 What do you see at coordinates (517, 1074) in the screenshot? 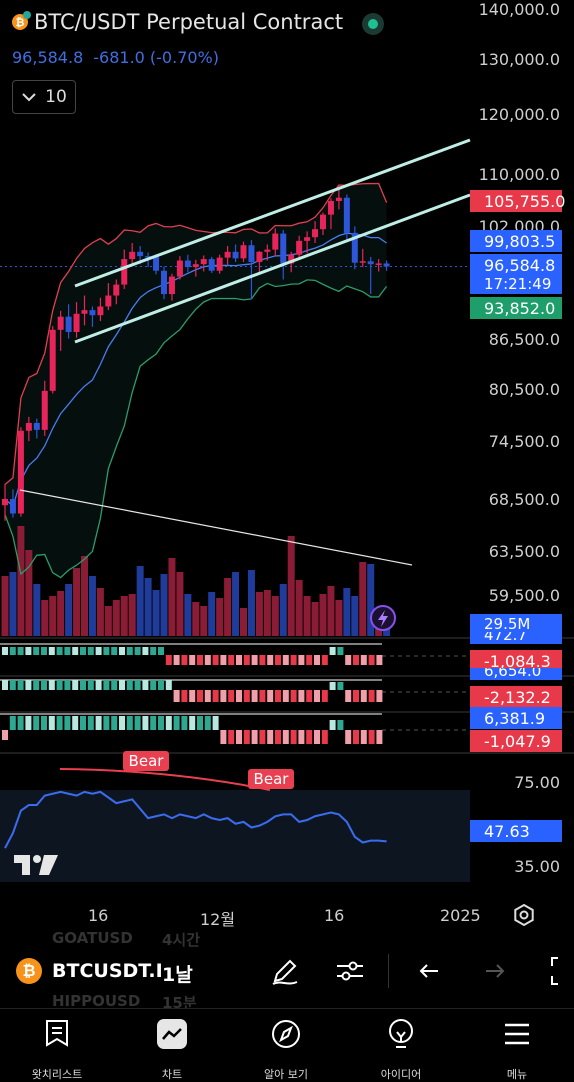
I see `nav-label: 메뉴` at bounding box center [517, 1074].